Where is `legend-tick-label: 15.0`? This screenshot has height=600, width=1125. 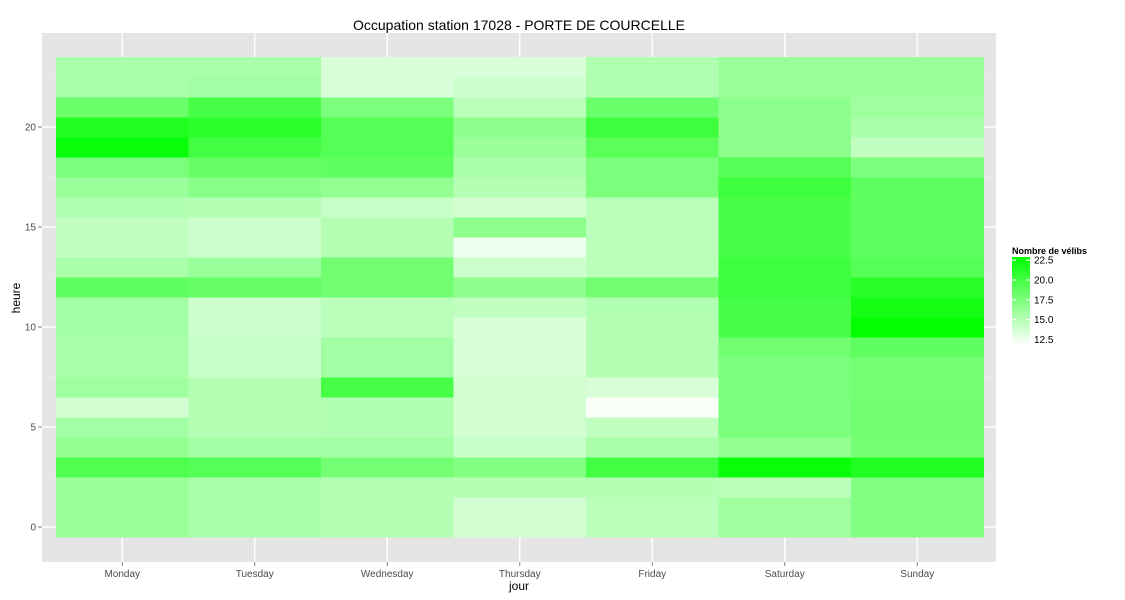 legend-tick-label: 15.0 is located at coordinates (1044, 320).